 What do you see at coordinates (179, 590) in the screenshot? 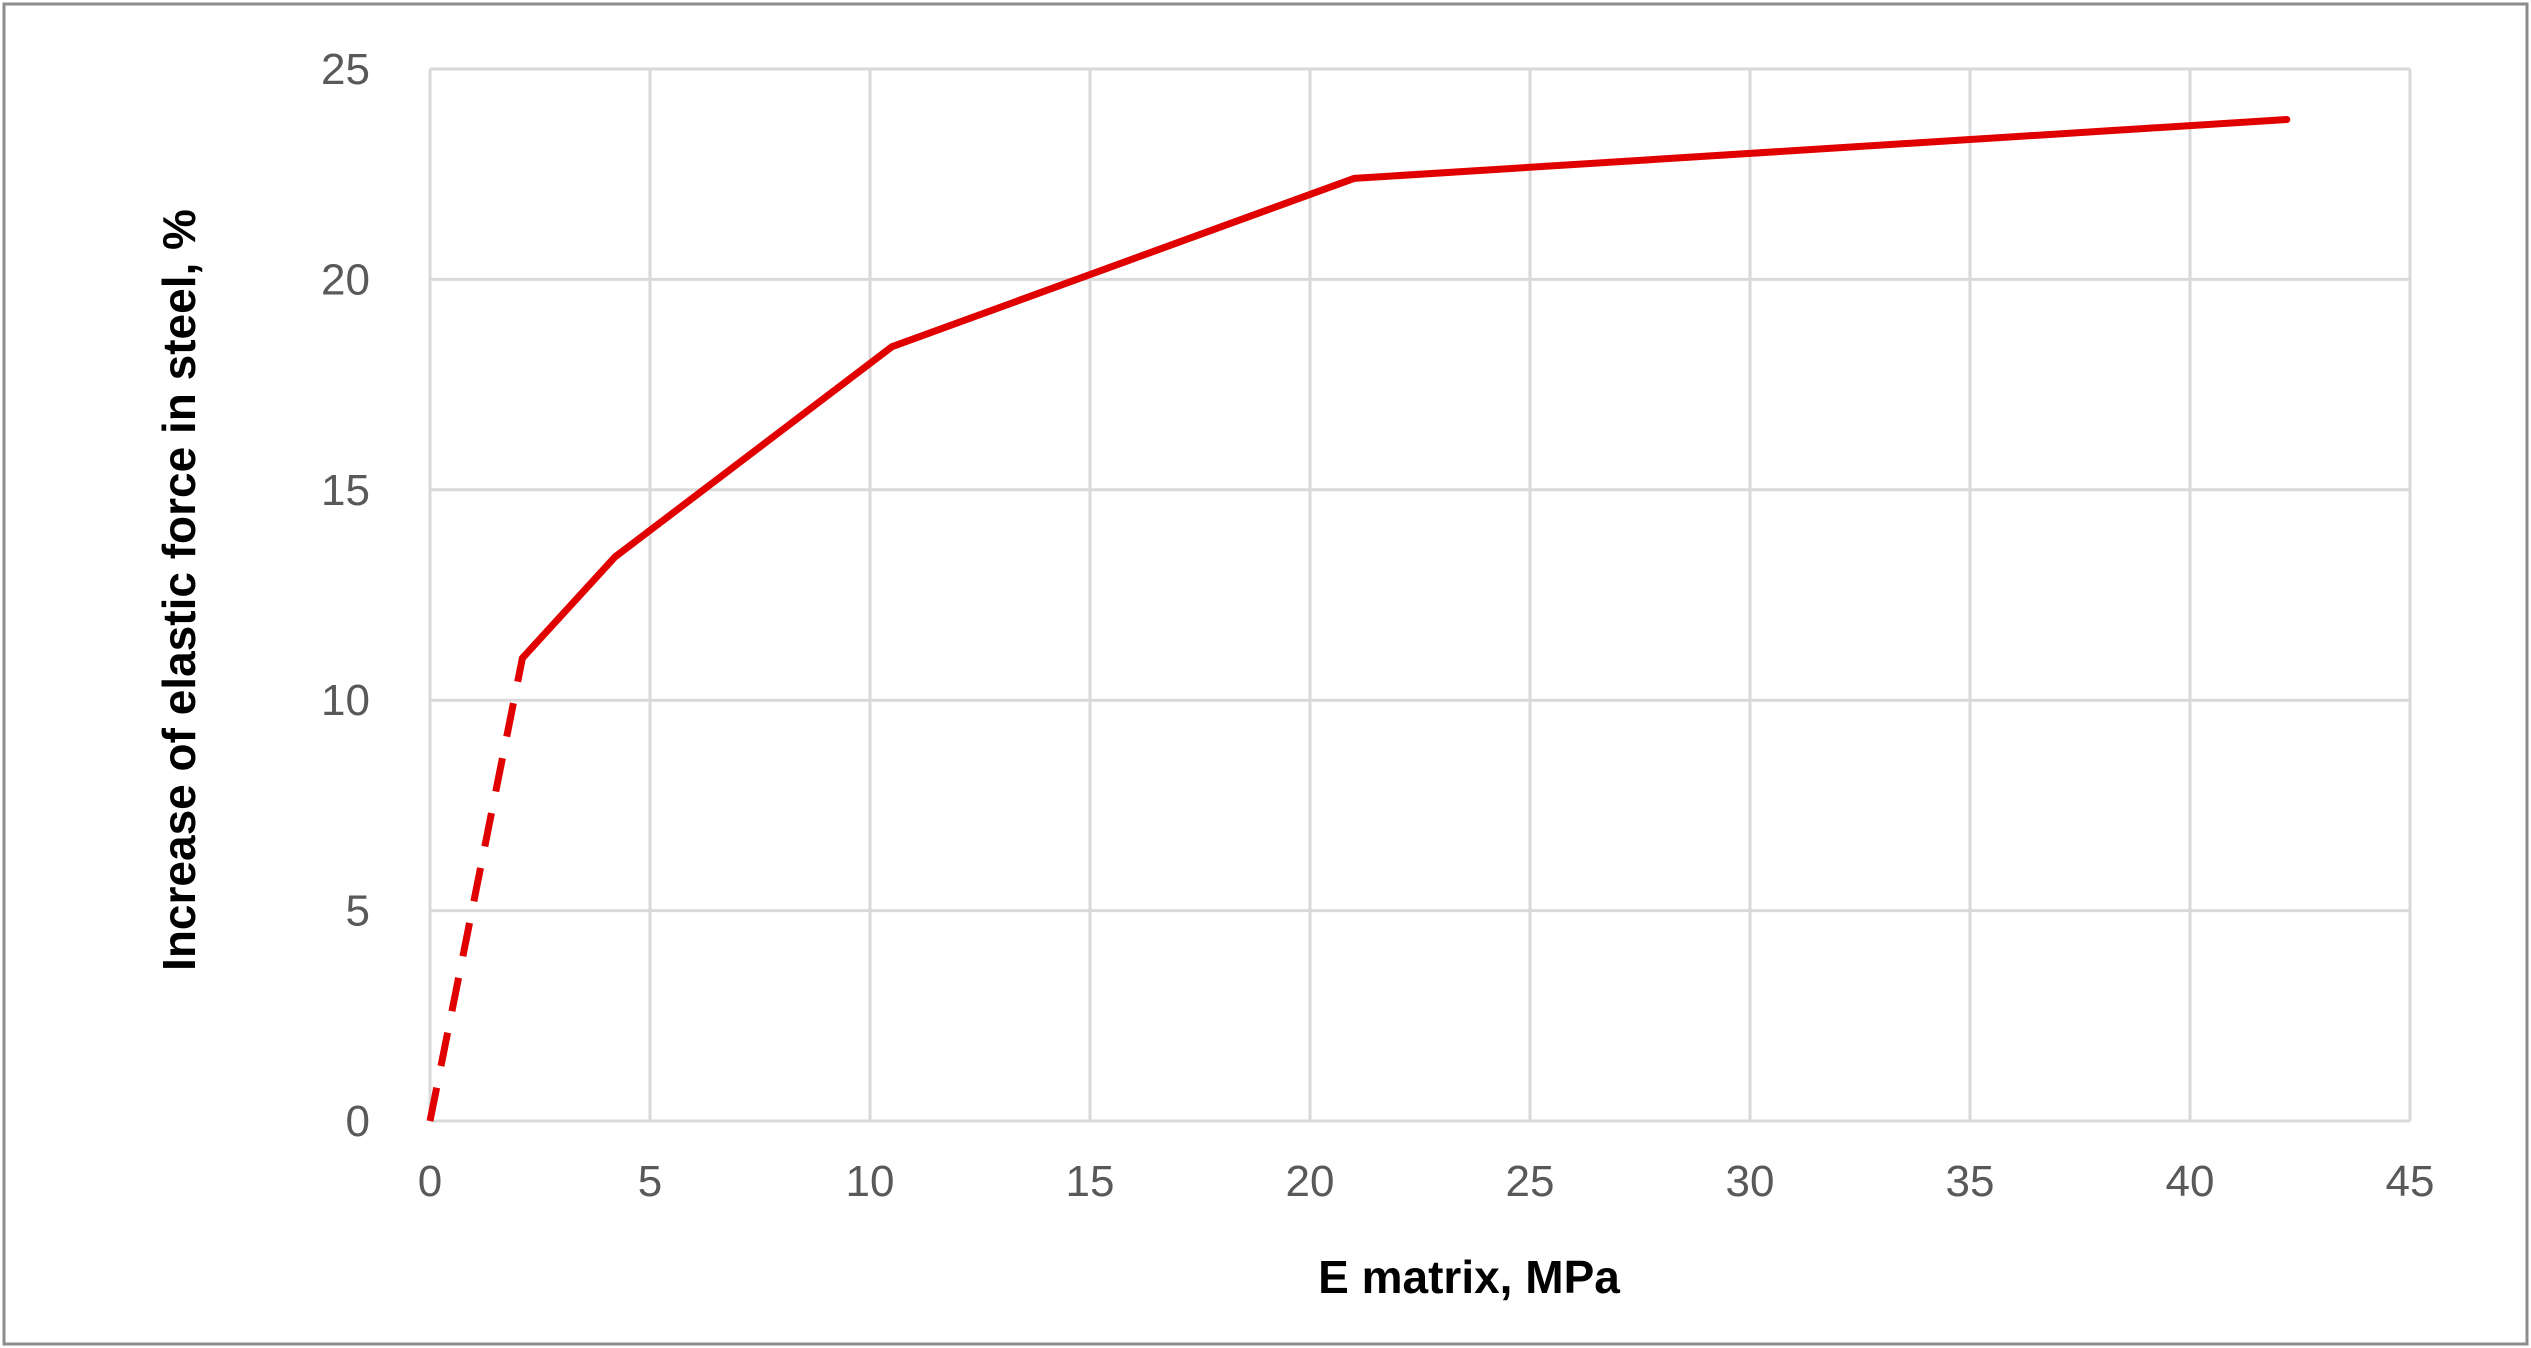
I see `y-axis-title: Increase of elastic force in steel, %` at bounding box center [179, 590].